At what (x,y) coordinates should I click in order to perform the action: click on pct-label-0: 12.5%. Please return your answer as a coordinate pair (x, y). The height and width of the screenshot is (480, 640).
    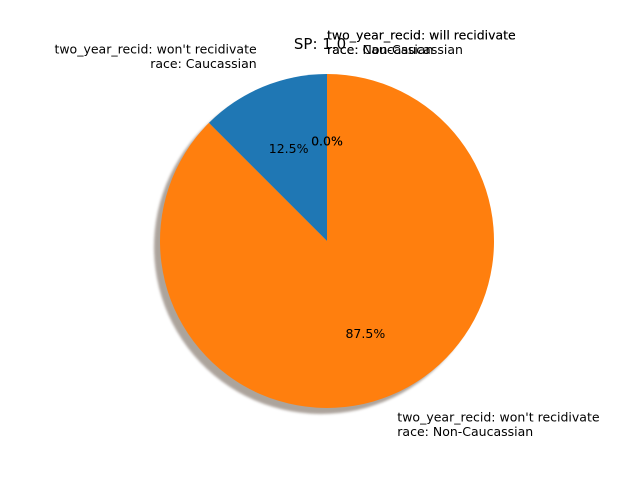
    Looking at the image, I should click on (289, 148).